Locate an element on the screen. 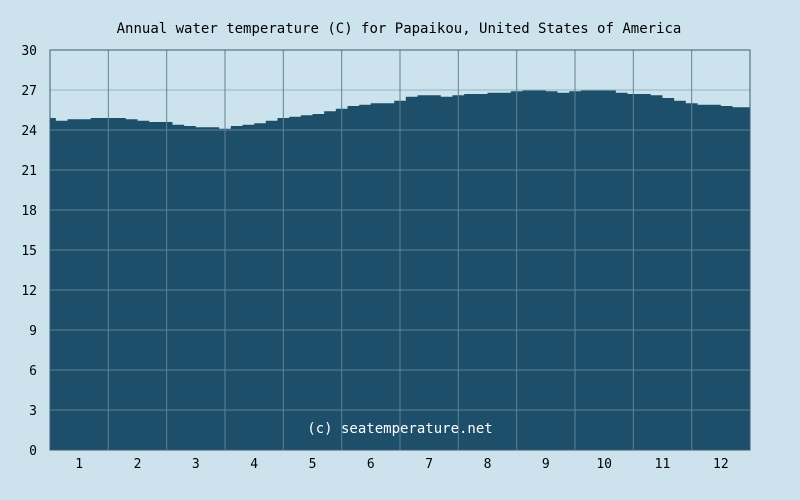  y-tick-label: 3 is located at coordinates (33, 411).